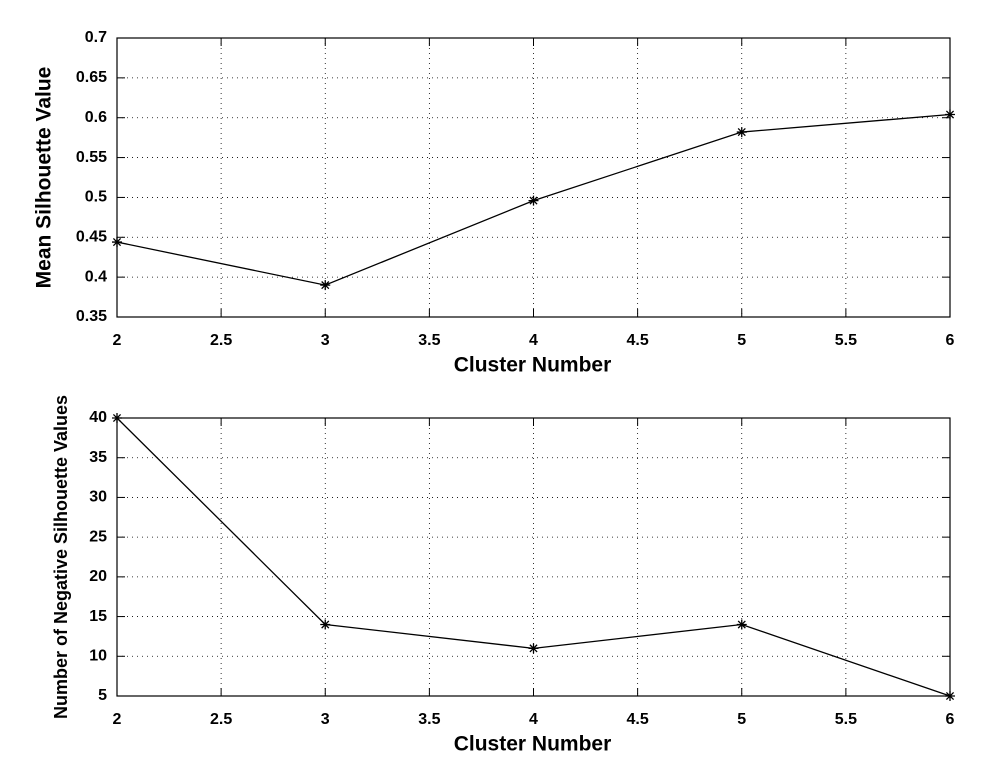 The image size is (1000, 774). I want to click on y-tick-label: 0.65, so click(91, 77).